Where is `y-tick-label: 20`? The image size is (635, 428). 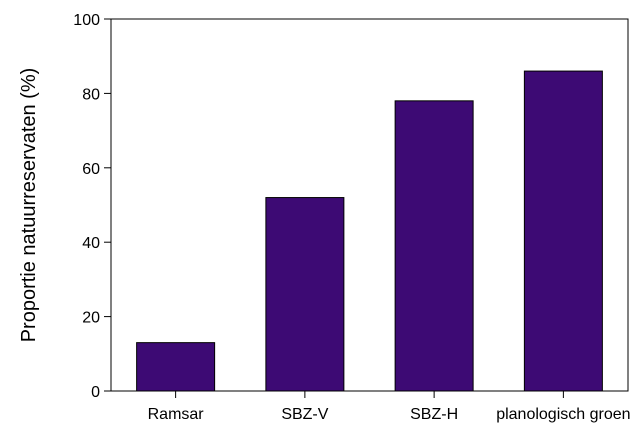 y-tick-label: 20 is located at coordinates (91, 318).